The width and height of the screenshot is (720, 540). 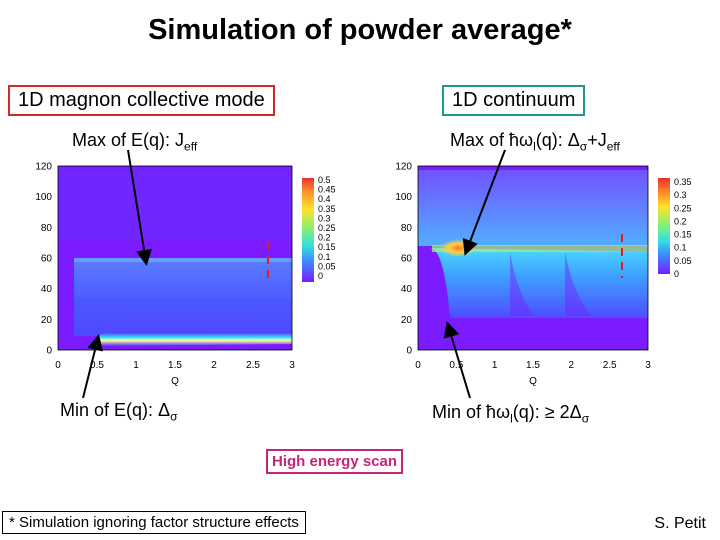 I want to click on left-y-tick-label: 120, so click(x=43, y=167).